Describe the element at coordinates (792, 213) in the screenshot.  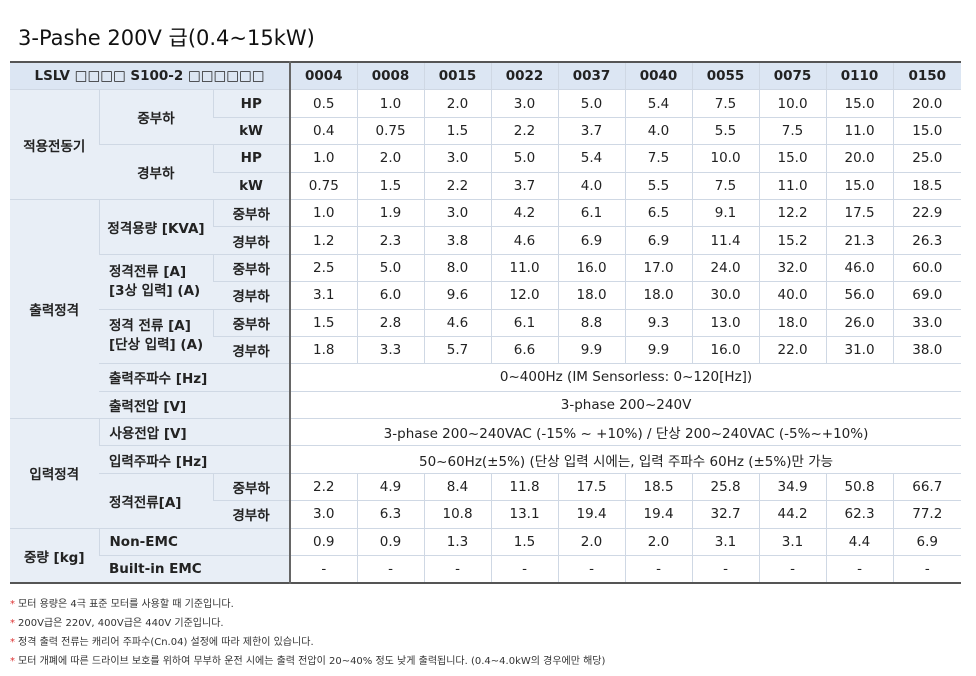
I see `table-cell: 12.2` at that location.